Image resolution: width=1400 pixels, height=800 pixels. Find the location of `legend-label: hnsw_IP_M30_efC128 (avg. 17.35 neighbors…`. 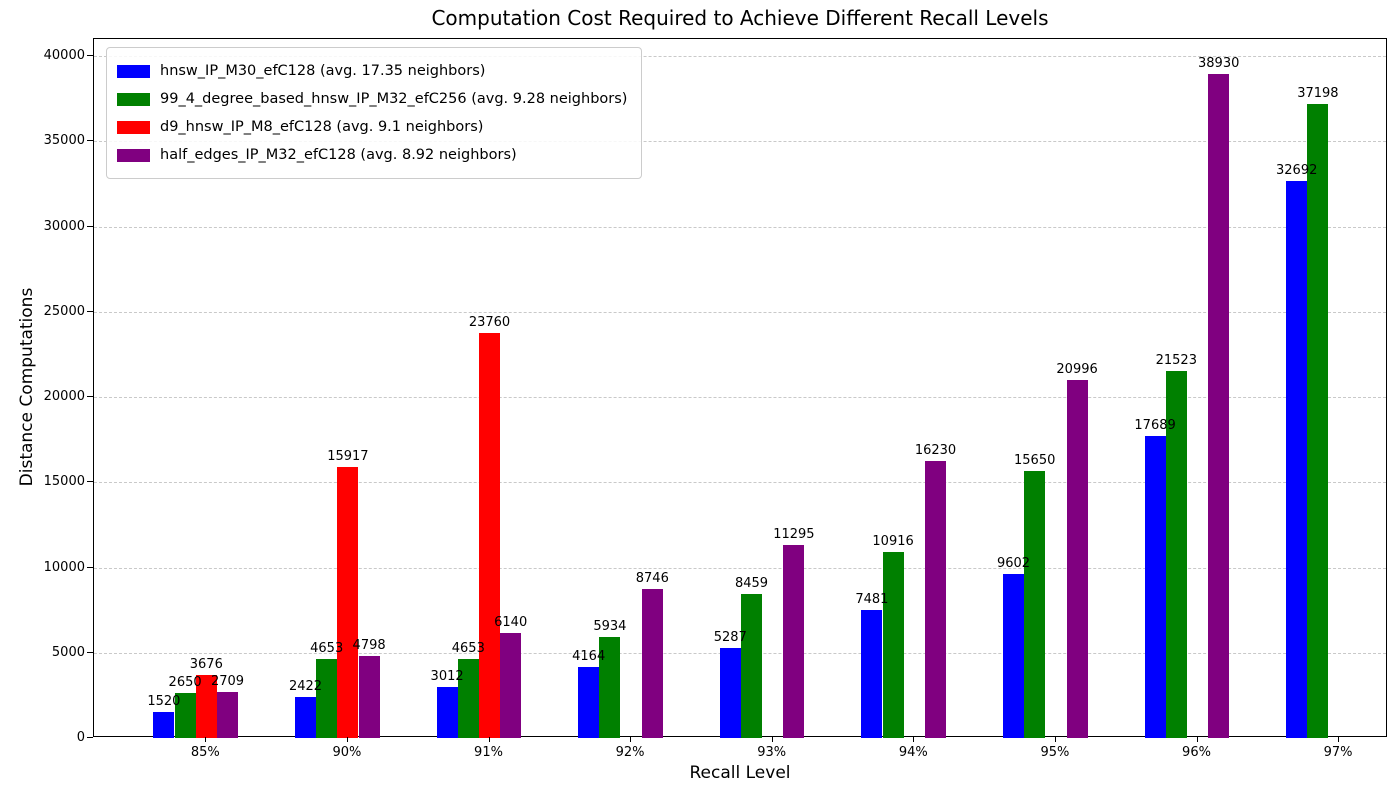

legend-label: hnsw_IP_M30_efC128 (avg. 17.35 neighbors… is located at coordinates (323, 71).